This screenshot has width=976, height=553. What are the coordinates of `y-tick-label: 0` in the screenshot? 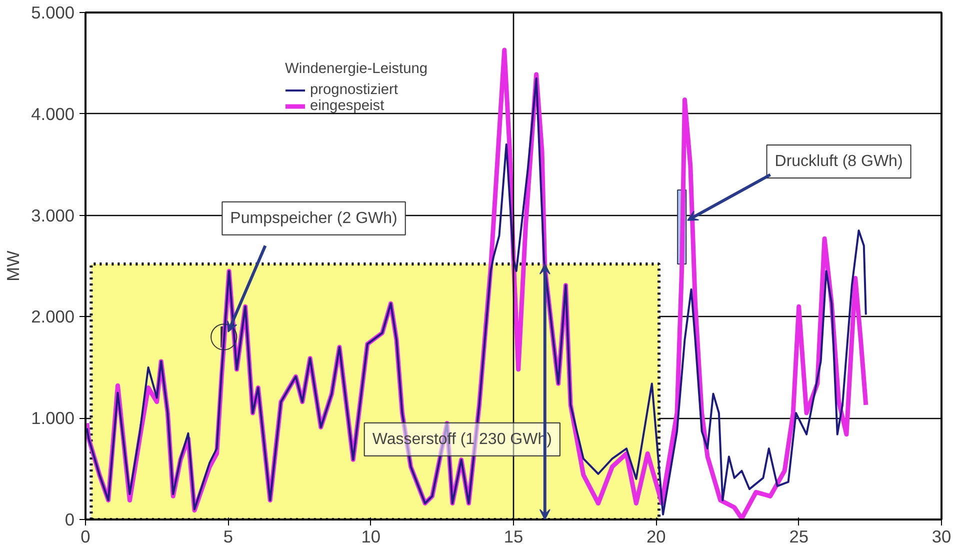 It's located at (69, 520).